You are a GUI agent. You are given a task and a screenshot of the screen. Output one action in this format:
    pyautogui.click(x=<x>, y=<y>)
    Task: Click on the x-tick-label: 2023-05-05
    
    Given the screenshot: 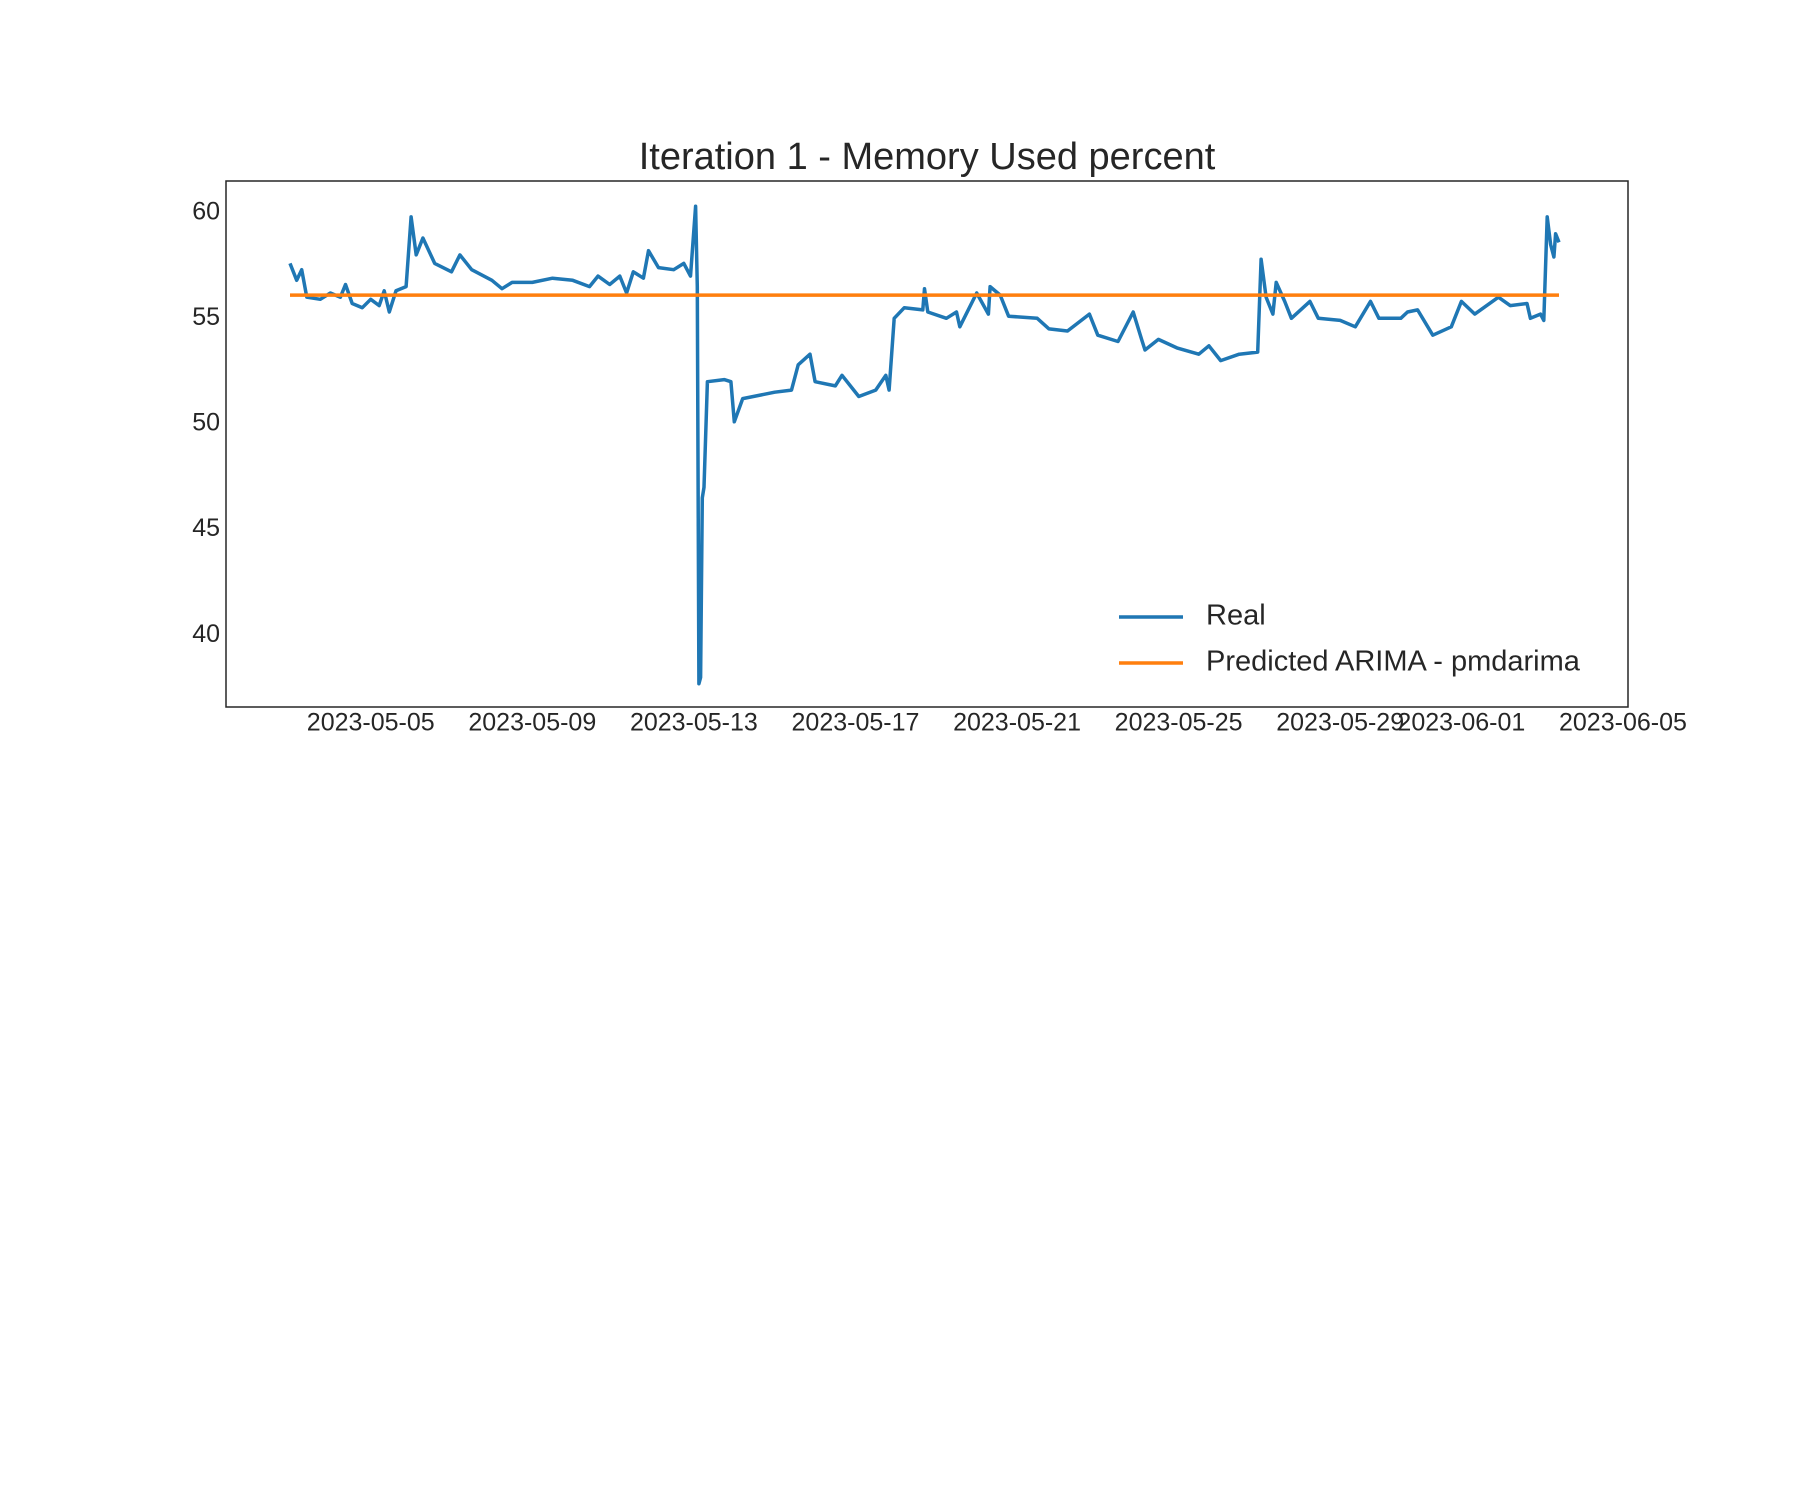 What is the action you would take?
    pyautogui.click(x=371, y=723)
    